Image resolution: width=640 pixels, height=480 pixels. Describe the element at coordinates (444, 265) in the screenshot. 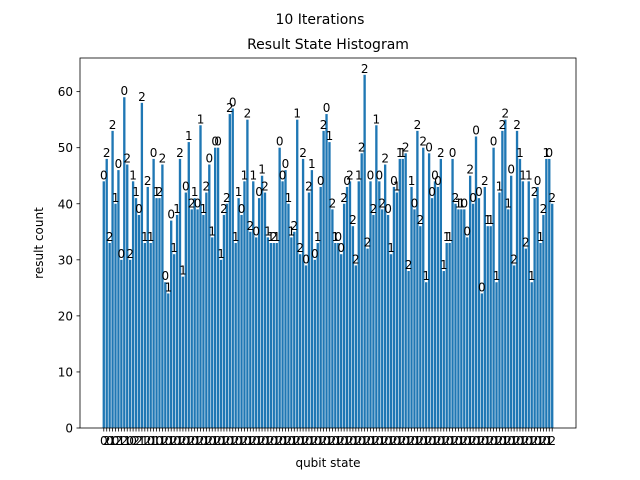

I see `bar-label-116: 1` at that location.